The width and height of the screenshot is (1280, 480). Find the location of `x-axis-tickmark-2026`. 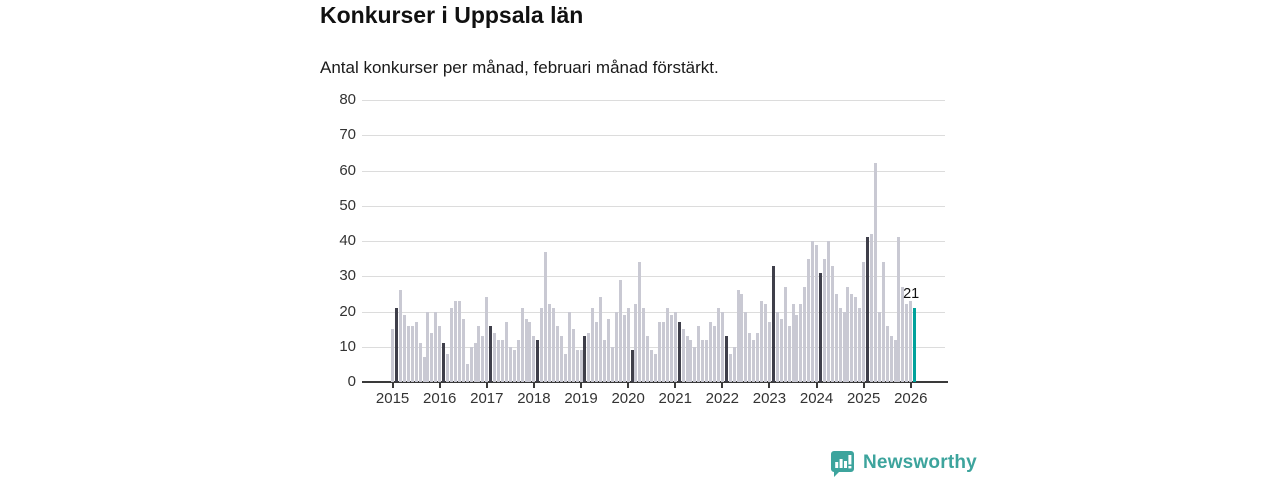

x-axis-tickmark-2026 is located at coordinates (910, 385).